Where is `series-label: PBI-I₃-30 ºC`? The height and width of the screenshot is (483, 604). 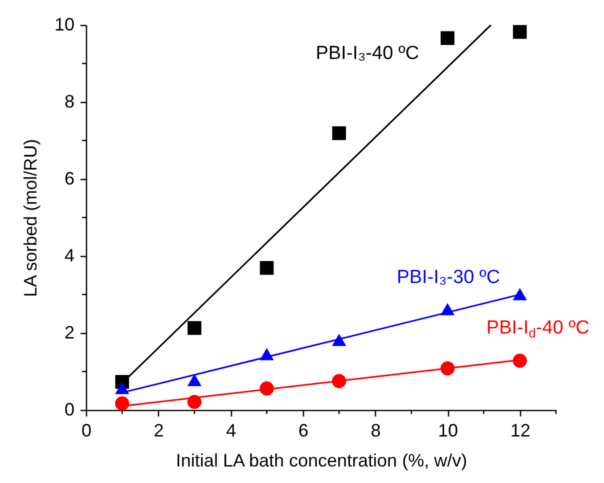 series-label: PBI-I₃-30 ºC is located at coordinates (448, 277).